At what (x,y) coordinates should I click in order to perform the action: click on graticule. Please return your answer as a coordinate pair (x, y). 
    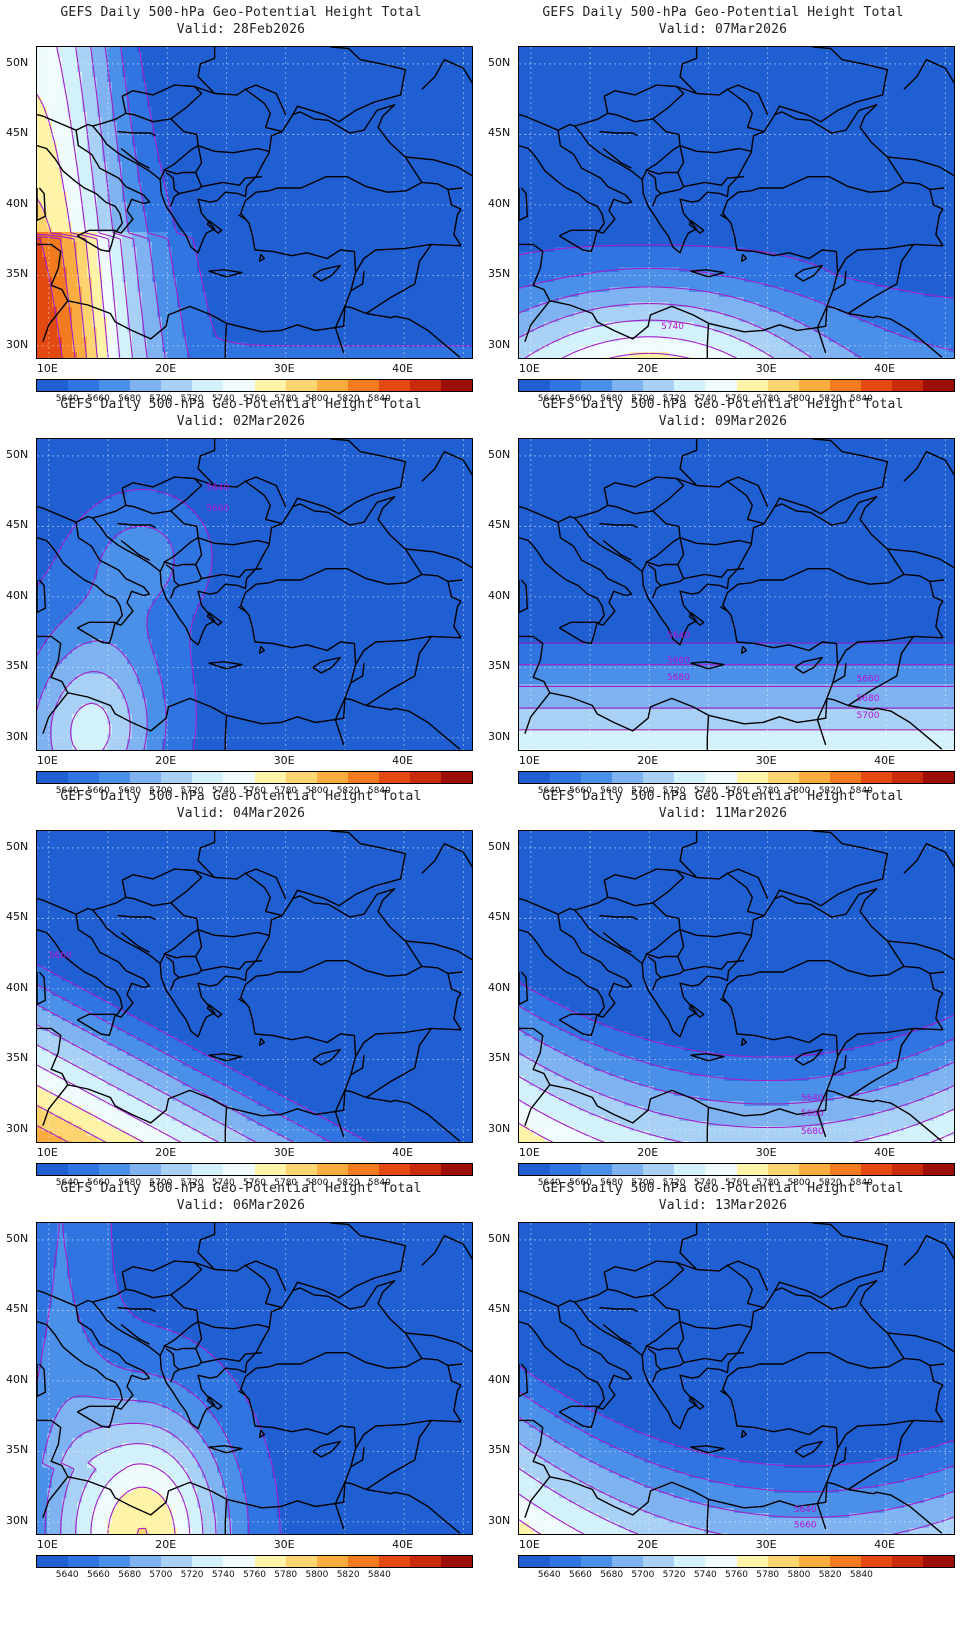
    Looking at the image, I should click on (254, 594).